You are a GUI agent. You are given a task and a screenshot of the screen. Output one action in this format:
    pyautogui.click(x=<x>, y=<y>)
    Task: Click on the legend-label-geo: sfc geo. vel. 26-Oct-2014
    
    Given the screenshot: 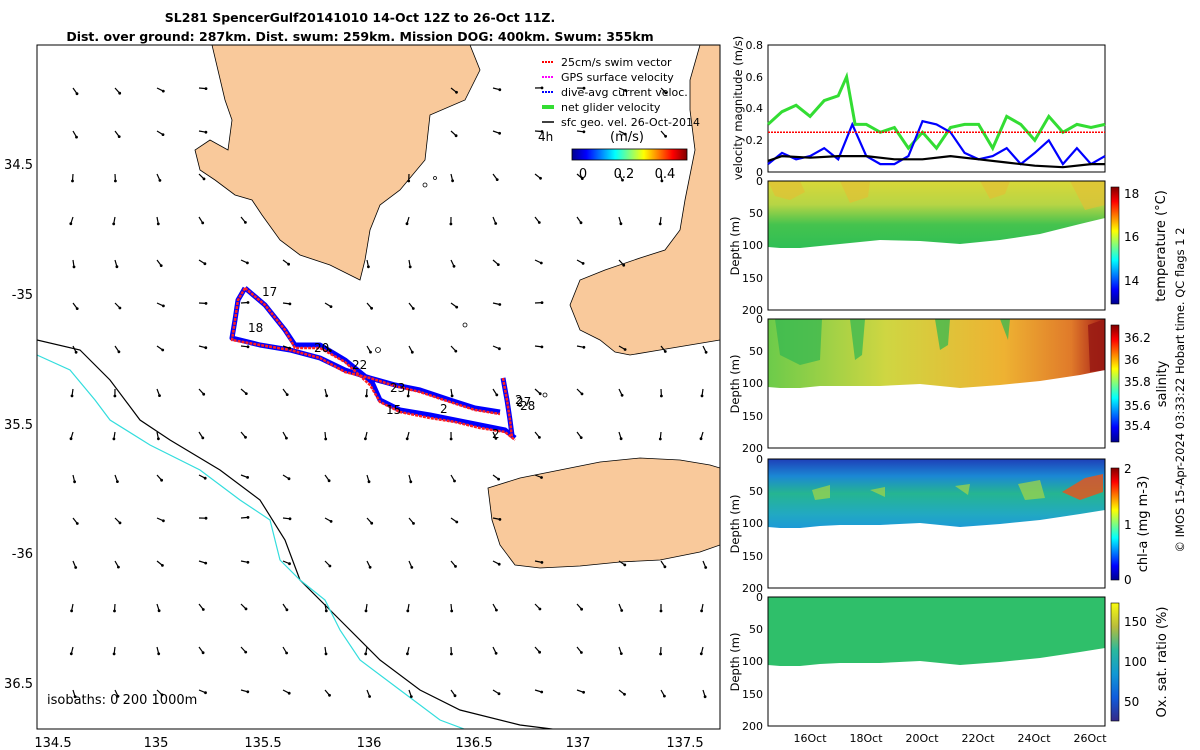 What is the action you would take?
    pyautogui.click(x=630, y=122)
    